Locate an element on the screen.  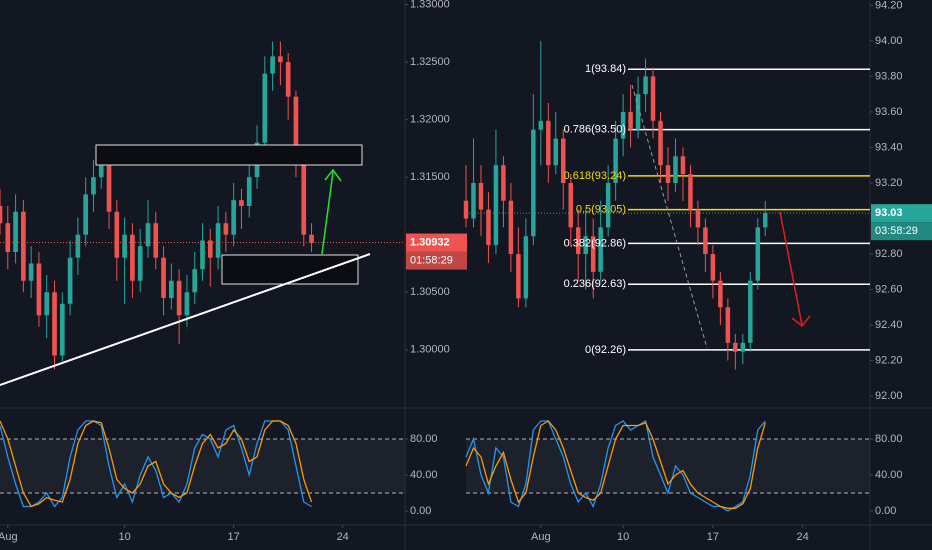
countdown-label: 01:58:29 is located at coordinates (431, 260).